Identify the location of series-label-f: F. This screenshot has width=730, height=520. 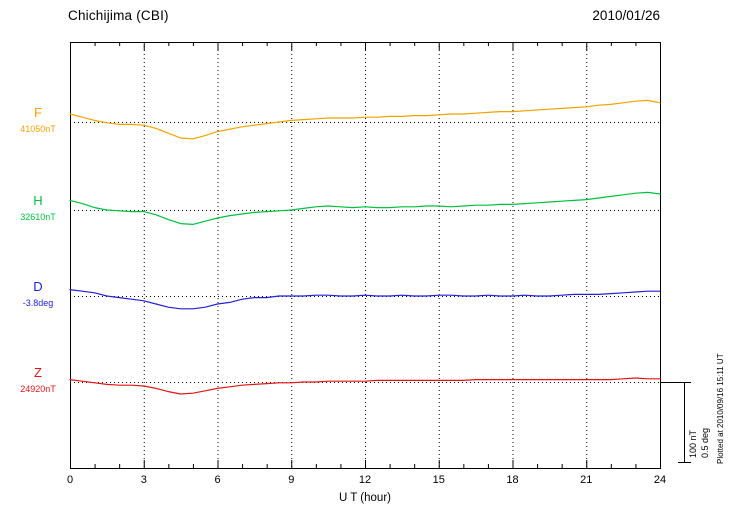
(38, 112).